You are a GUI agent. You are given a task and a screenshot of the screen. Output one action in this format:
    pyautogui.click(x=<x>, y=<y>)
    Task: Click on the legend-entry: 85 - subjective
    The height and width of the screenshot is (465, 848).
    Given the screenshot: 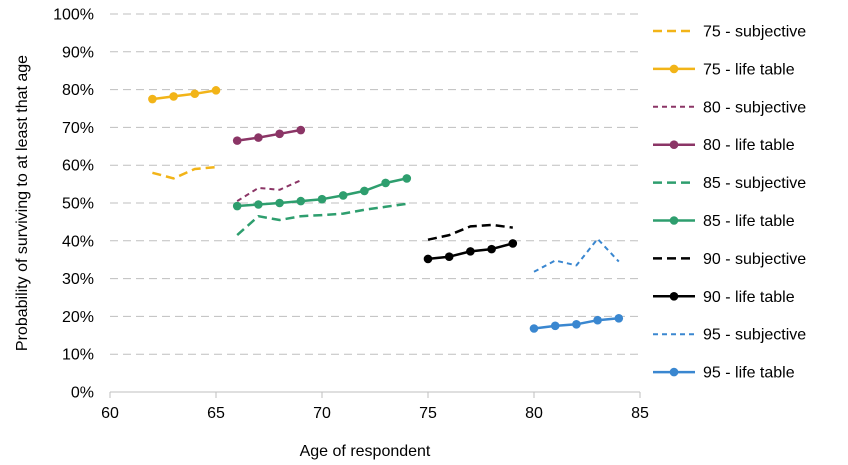 What is the action you would take?
    pyautogui.click(x=729, y=183)
    